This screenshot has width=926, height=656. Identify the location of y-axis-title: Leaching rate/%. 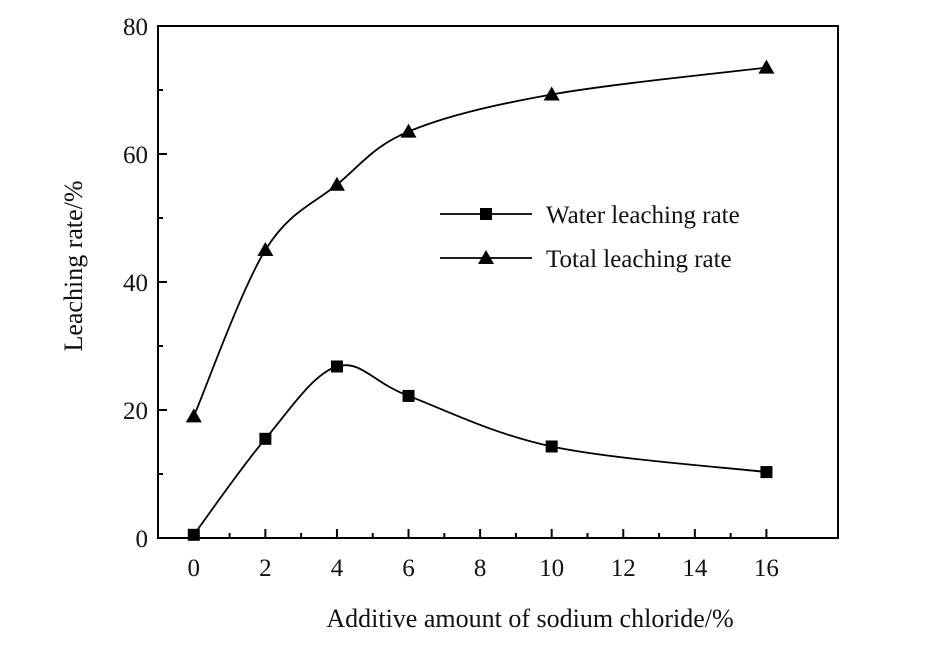
(73, 265).